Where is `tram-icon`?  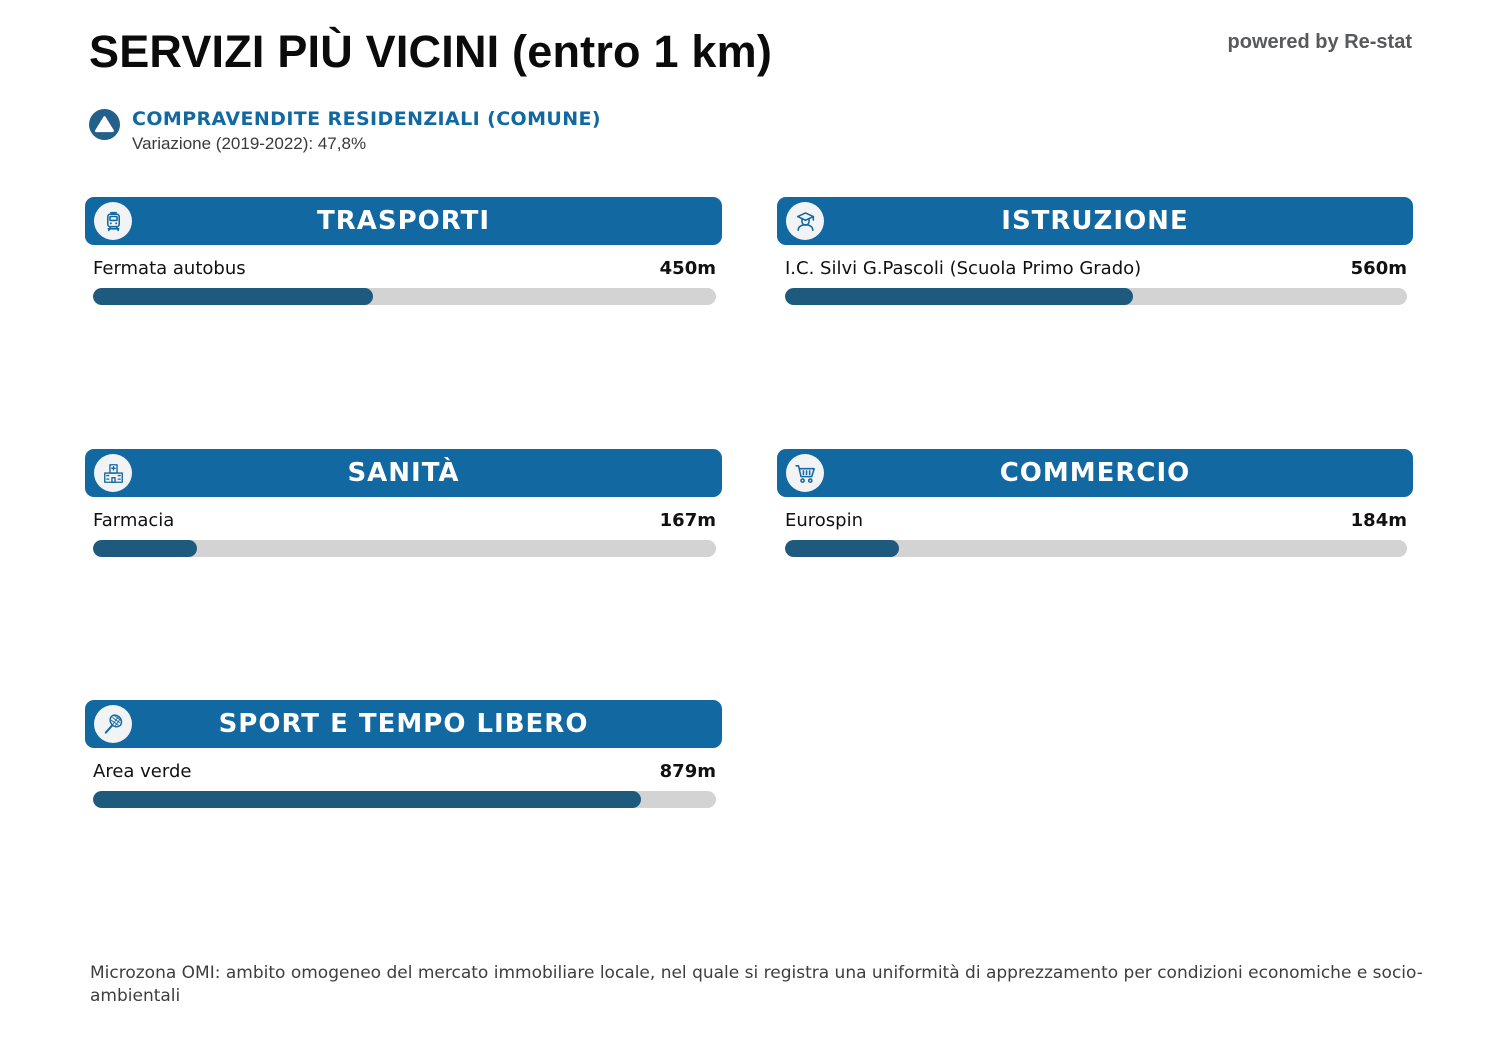
tram-icon is located at coordinates (113, 221).